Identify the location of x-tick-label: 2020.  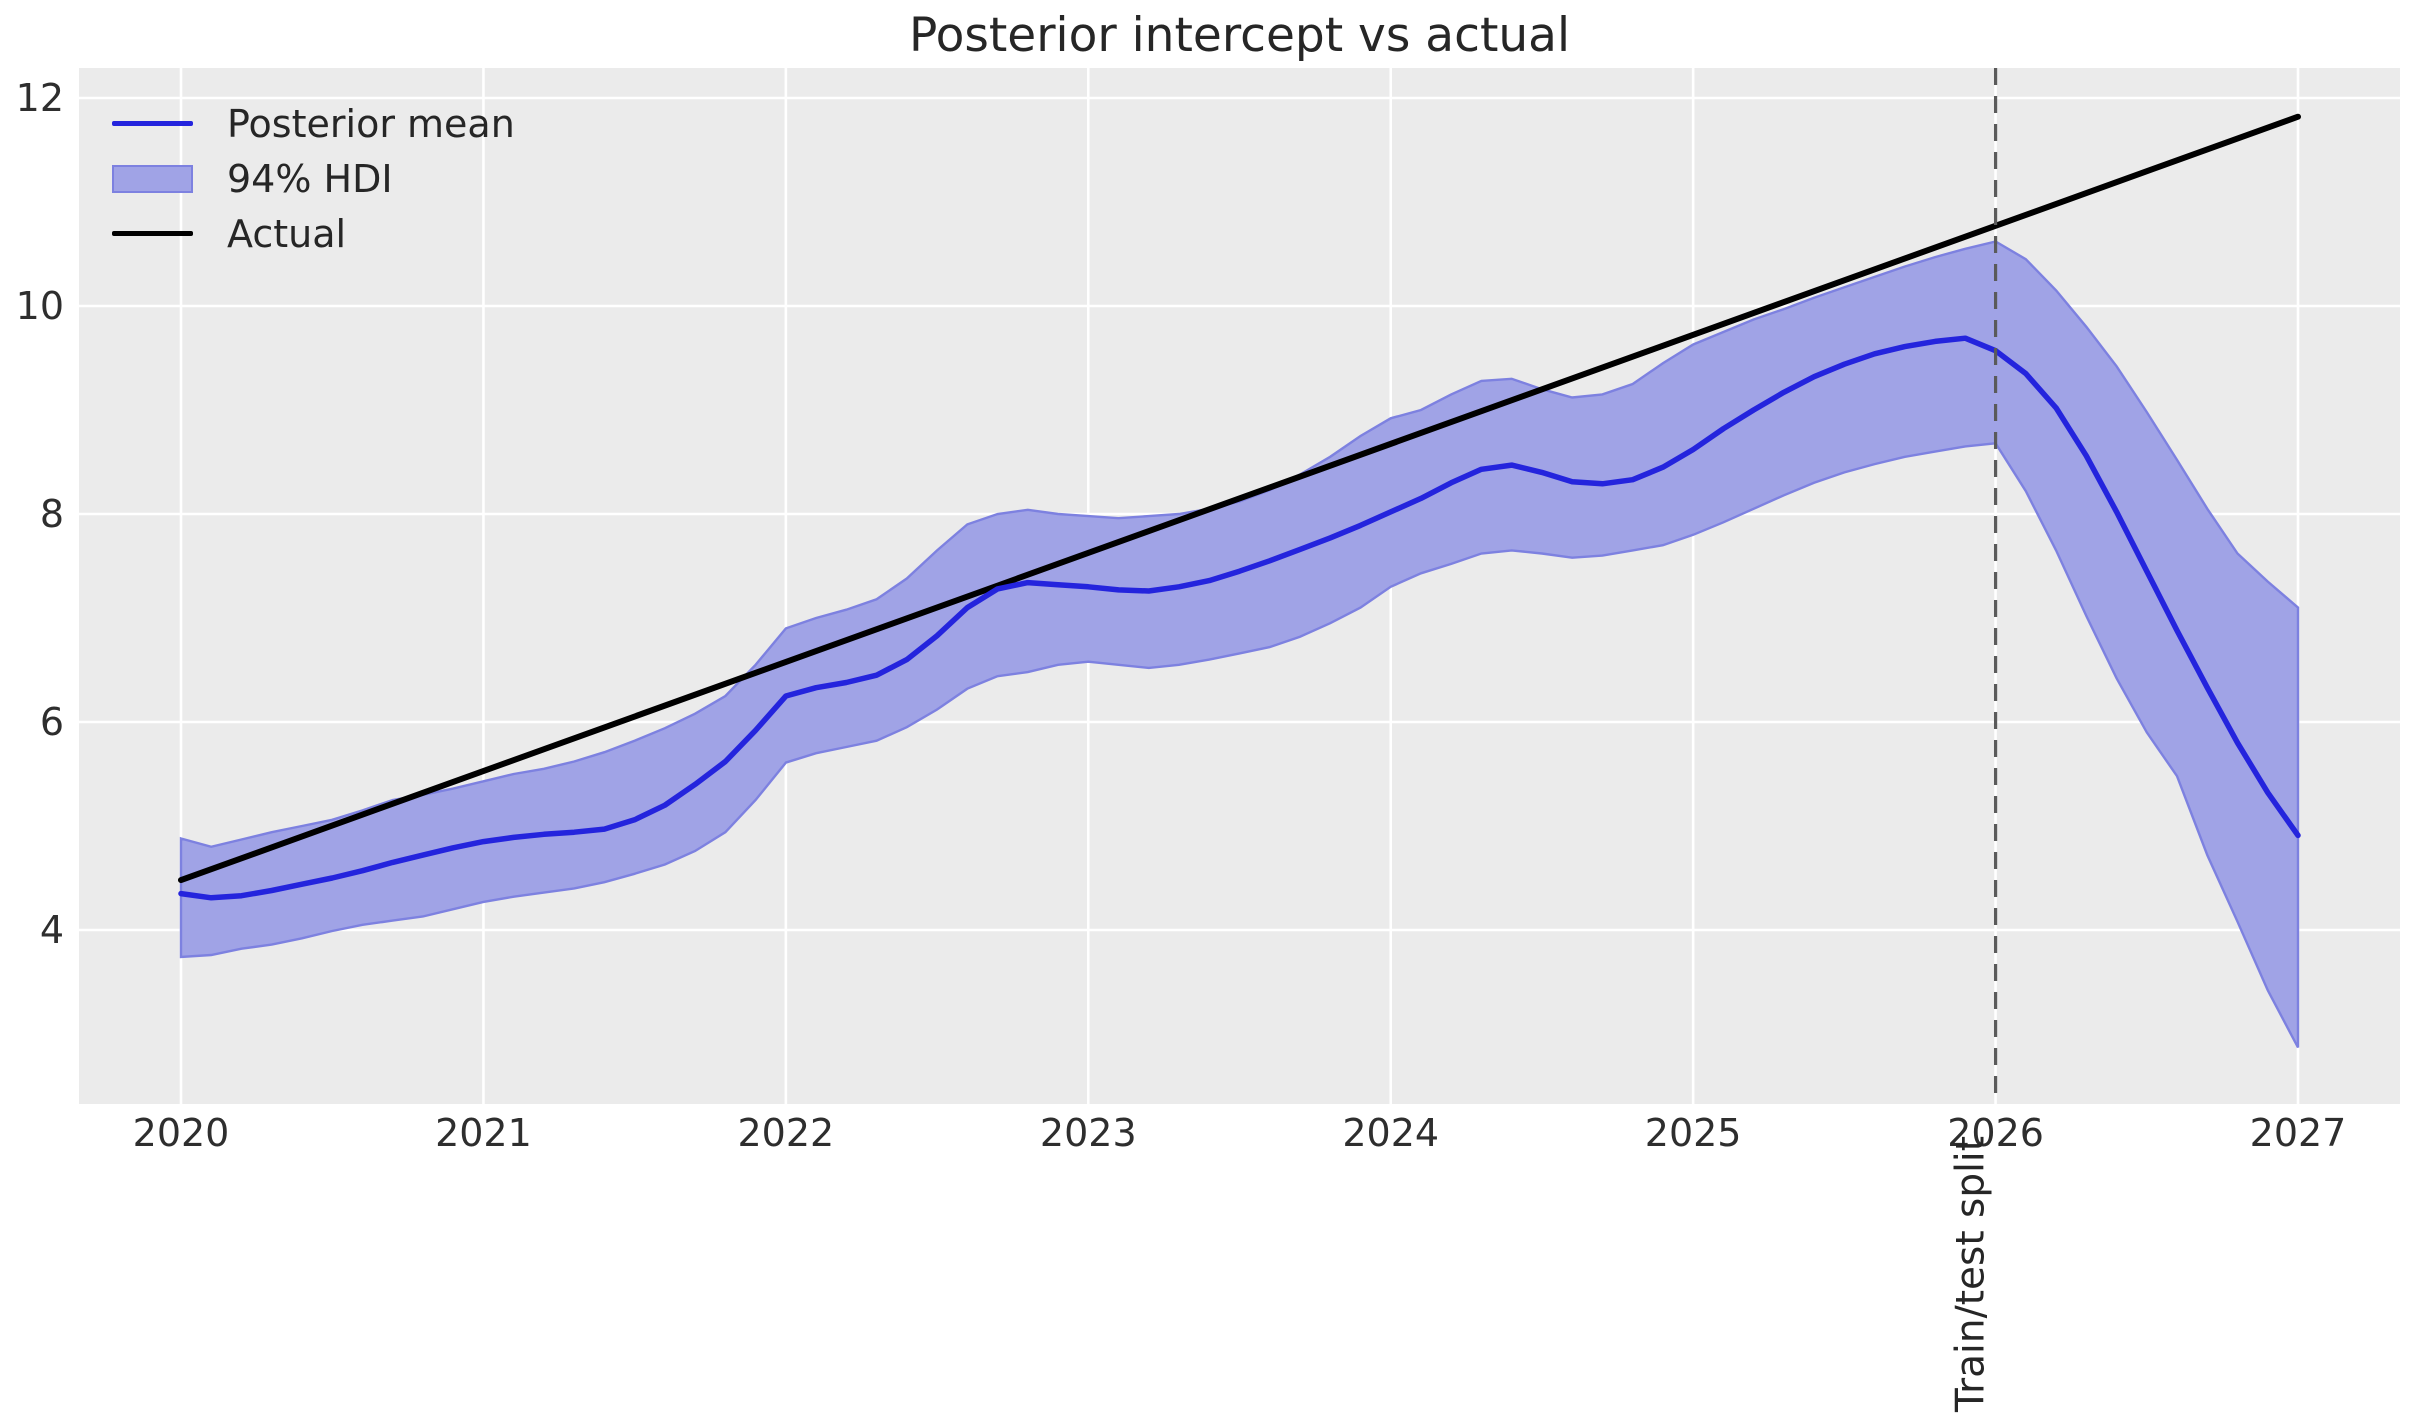
(181, 1133).